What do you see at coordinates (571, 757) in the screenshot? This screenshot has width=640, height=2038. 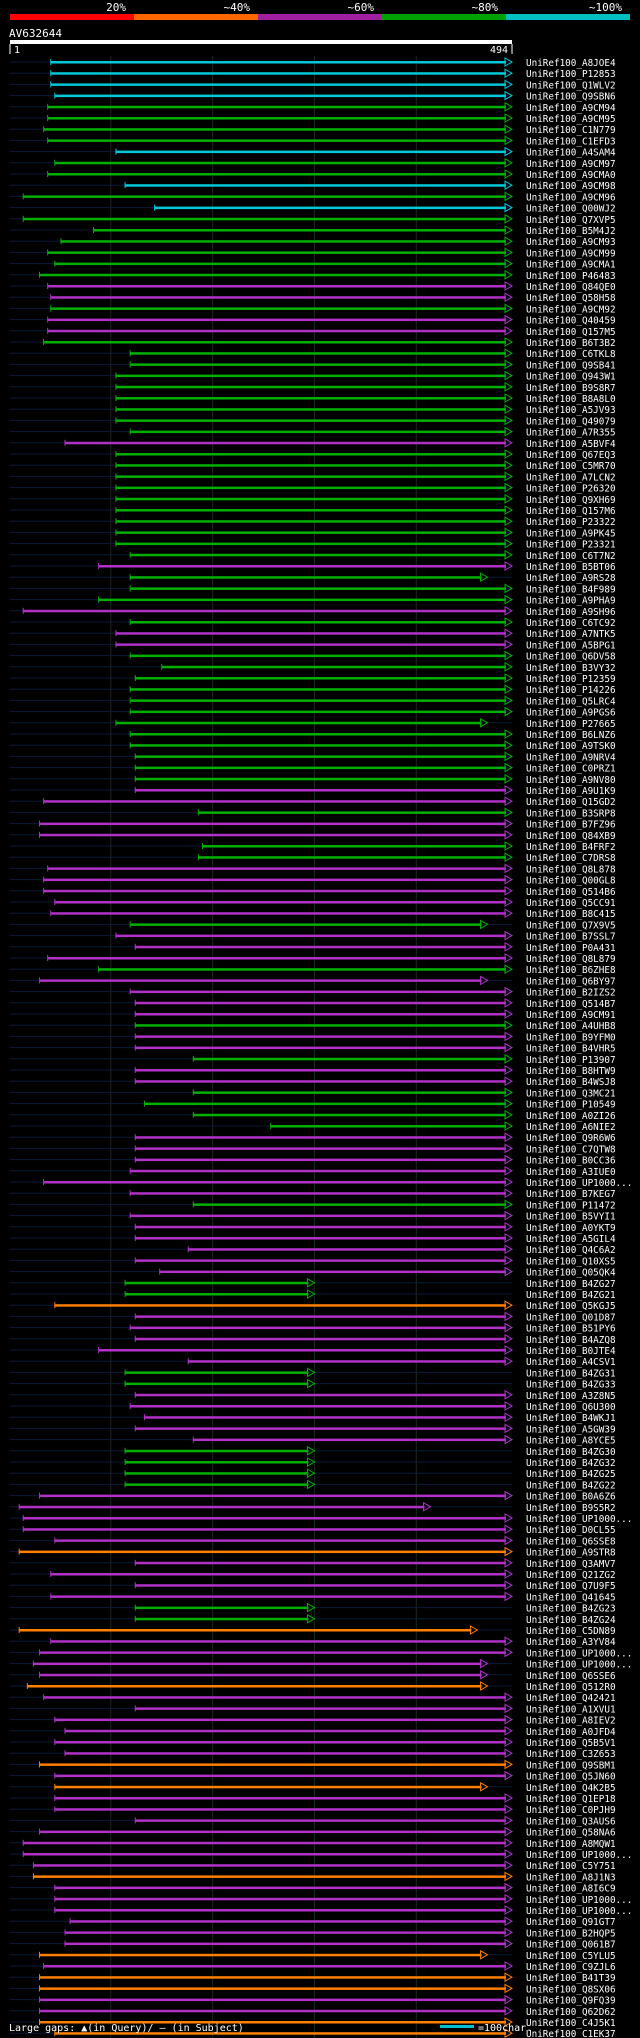 I see `hit-id-label: UniRef100_A9NRV4` at bounding box center [571, 757].